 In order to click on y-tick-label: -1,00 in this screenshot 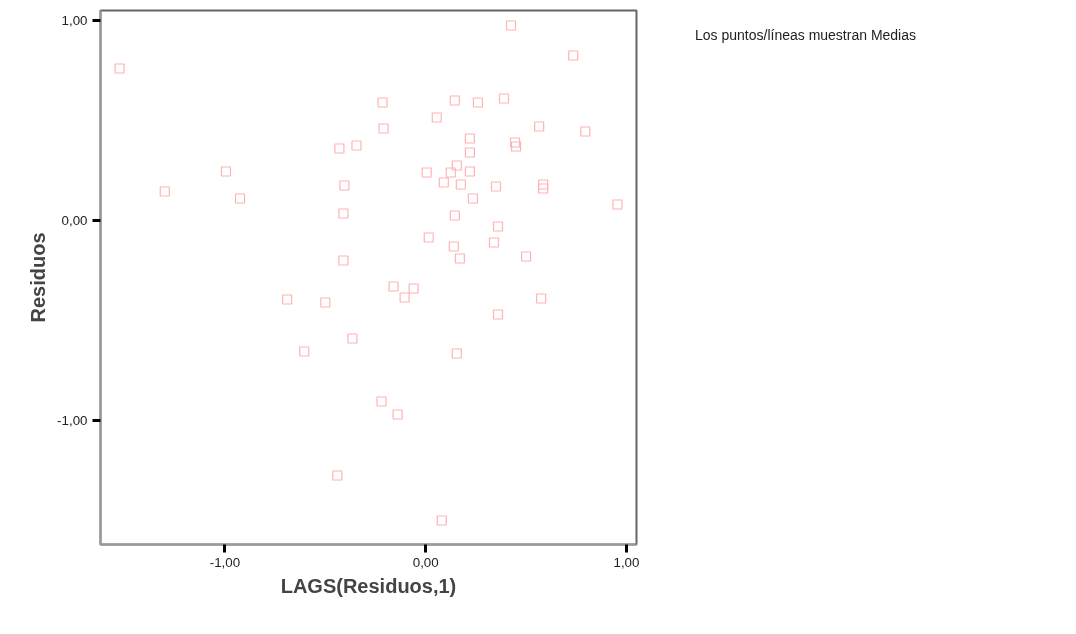, I will do `click(72, 420)`.